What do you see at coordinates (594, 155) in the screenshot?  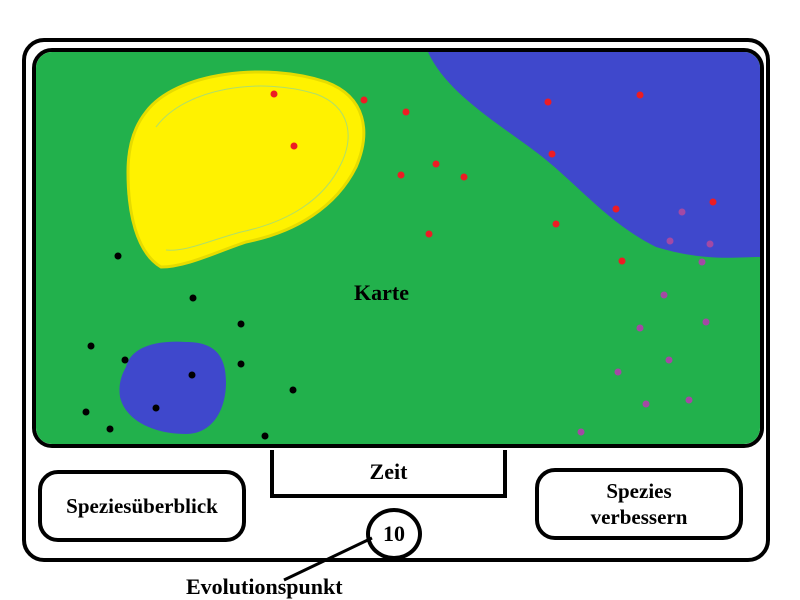 I see `sea-top-right` at bounding box center [594, 155].